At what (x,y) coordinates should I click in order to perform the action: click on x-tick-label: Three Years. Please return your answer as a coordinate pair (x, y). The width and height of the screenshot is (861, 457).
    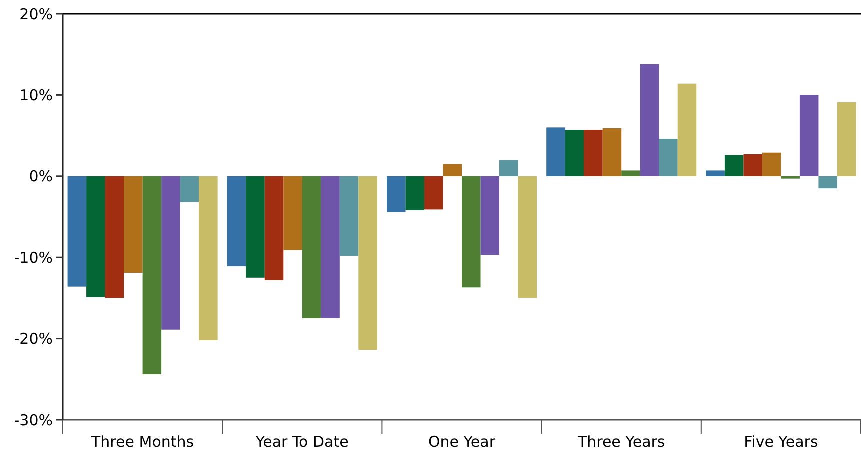
    Looking at the image, I should click on (621, 442).